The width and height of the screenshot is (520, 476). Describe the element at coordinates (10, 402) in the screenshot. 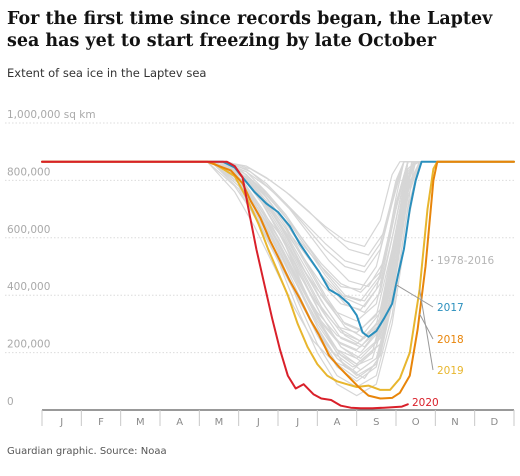

I see `y-tick-label: 0` at that location.